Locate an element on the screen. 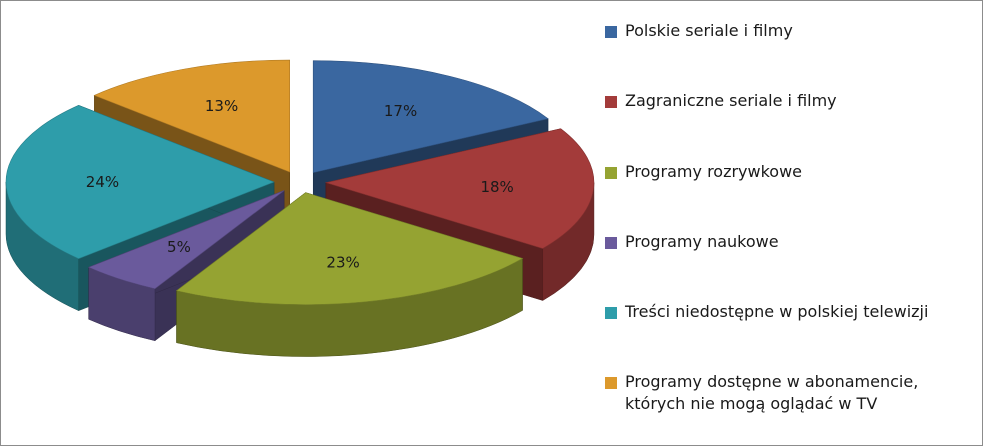  legend-label: Treści niedostępne w polskiej telewizji is located at coordinates (777, 311).